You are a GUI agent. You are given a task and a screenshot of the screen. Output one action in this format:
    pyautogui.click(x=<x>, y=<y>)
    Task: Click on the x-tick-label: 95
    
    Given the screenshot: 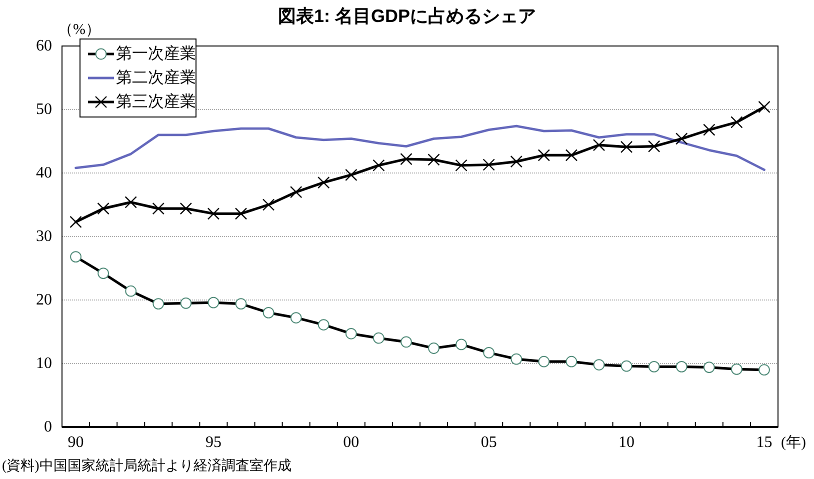 What is the action you would take?
    pyautogui.click(x=213, y=442)
    